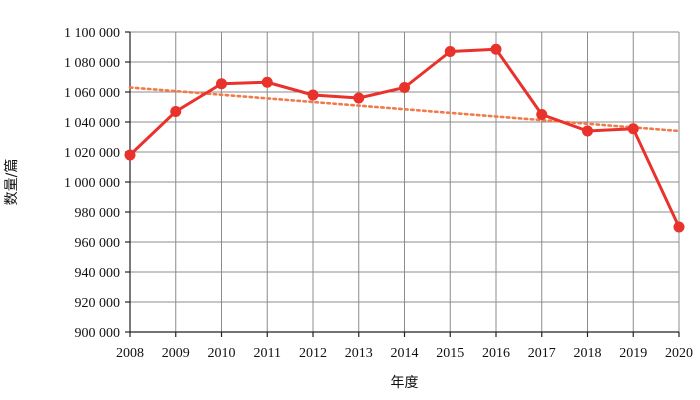  Describe the element at coordinates (92, 123) in the screenshot. I see `y-tick-label: 1 040 000` at that location.